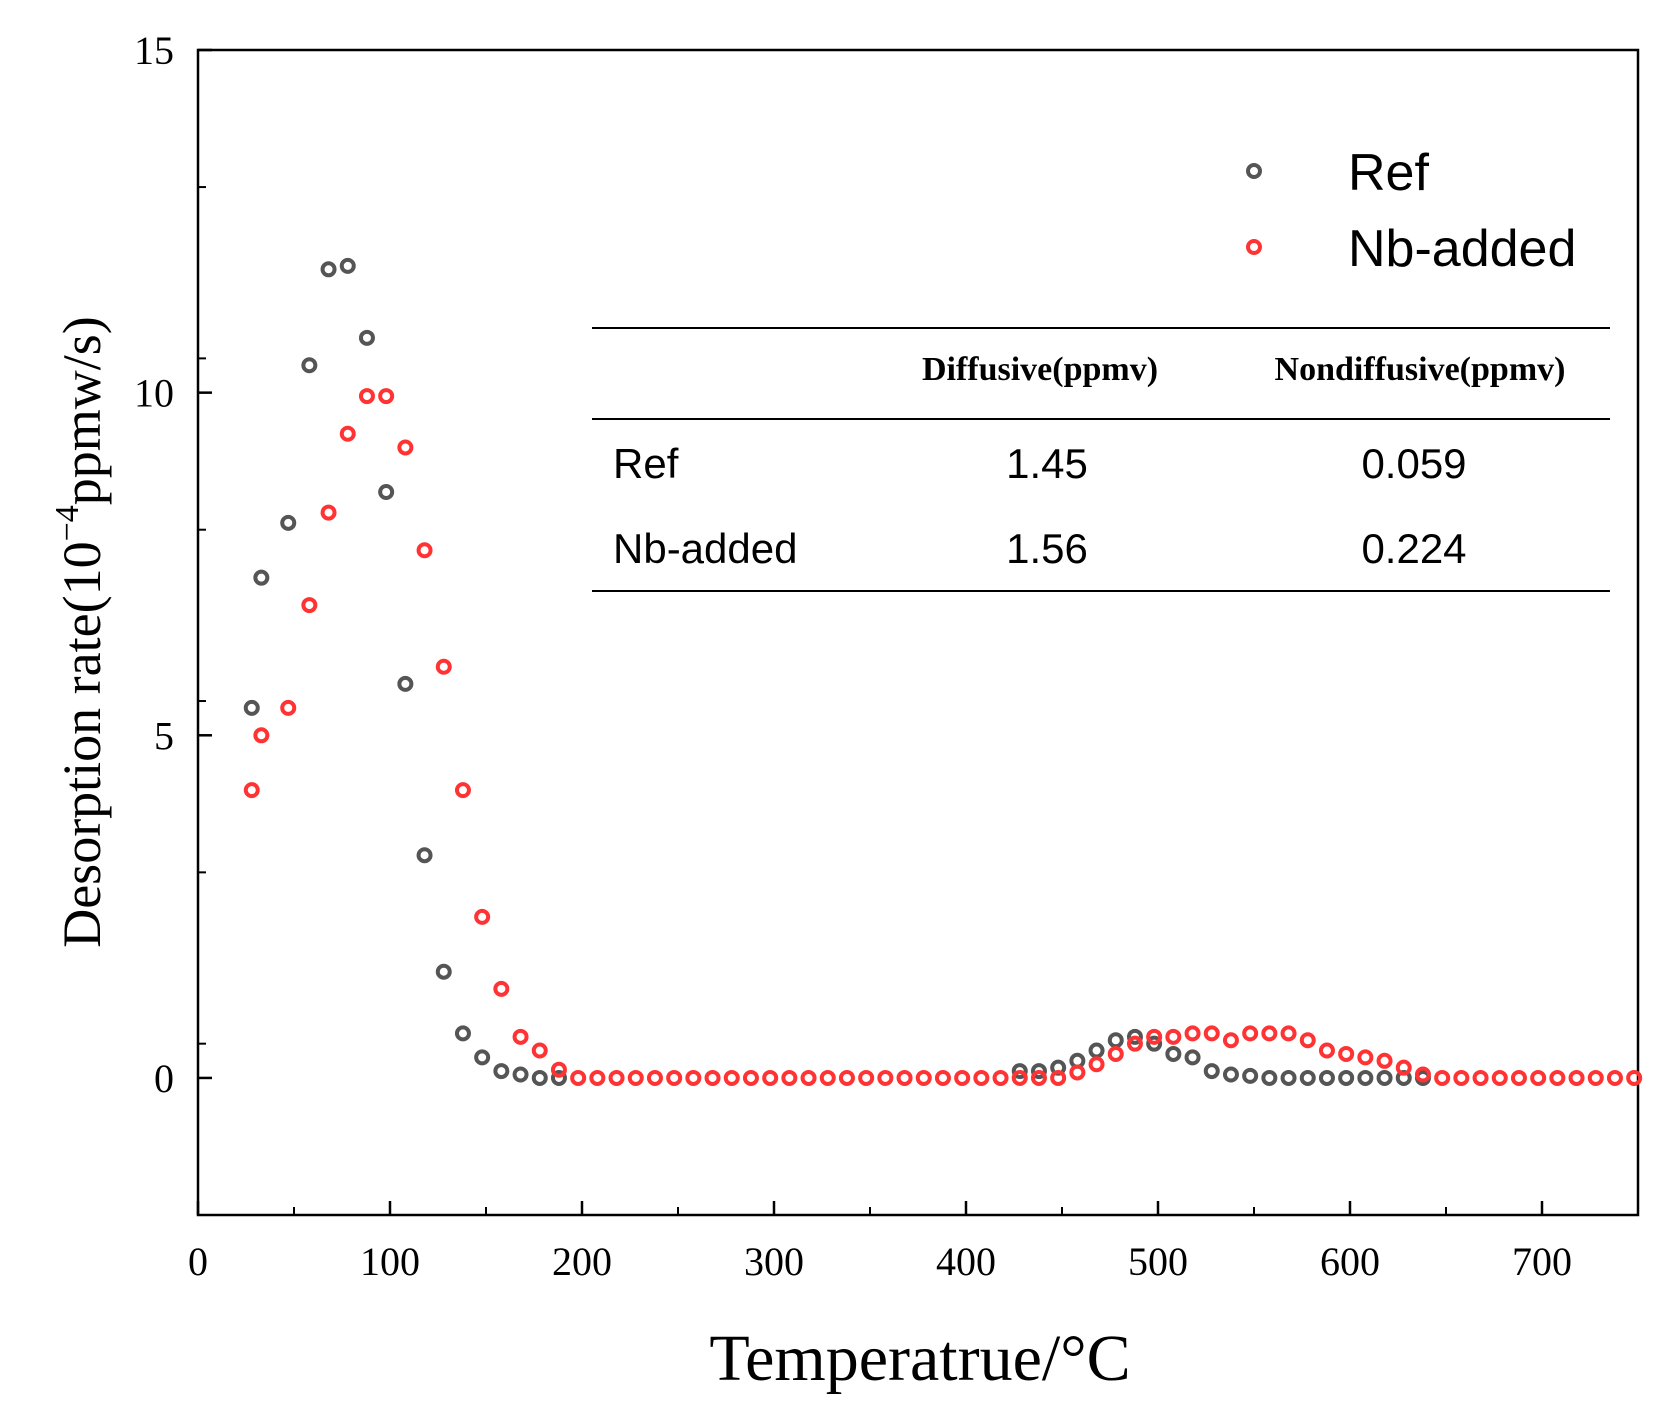  I want to click on y-tick-label: 15, so click(154, 50).